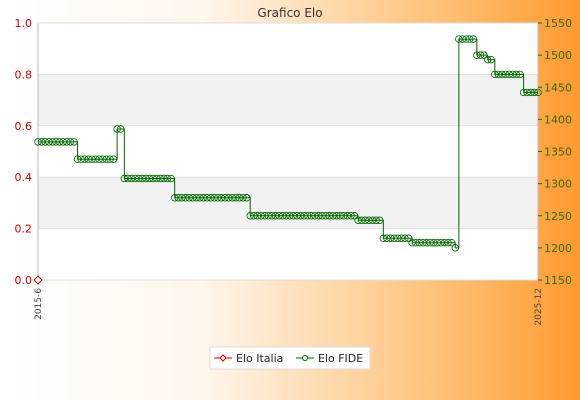 The image size is (580, 400). I want to click on data-point-elo-italia, so click(38, 280).